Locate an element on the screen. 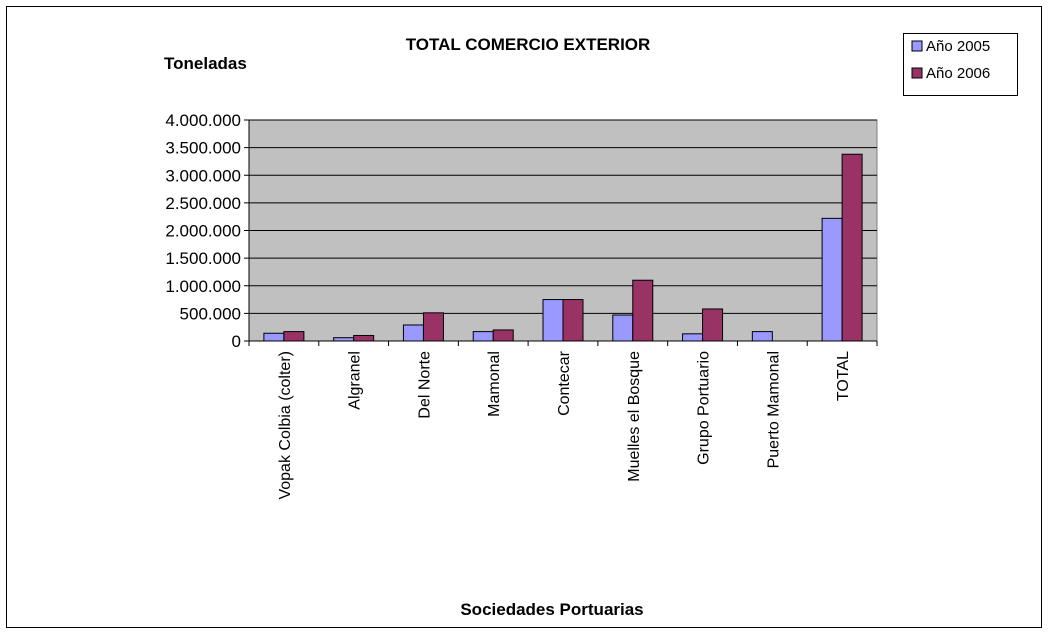 The width and height of the screenshot is (1048, 635). x-tick-label: Mamonal is located at coordinates (494, 384).